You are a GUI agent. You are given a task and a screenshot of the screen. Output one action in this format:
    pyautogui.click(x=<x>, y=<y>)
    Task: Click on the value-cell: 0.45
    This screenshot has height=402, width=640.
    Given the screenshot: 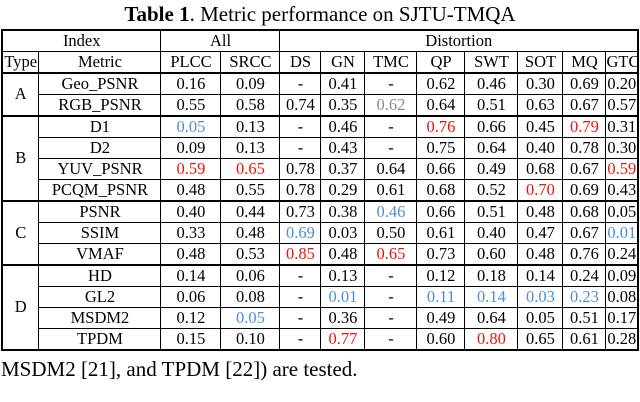 What is the action you would take?
    pyautogui.click(x=540, y=126)
    